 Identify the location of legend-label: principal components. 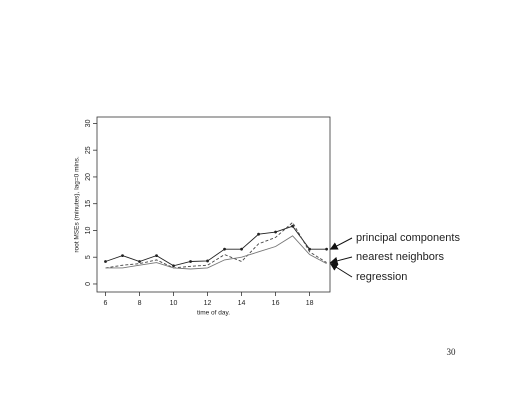
(408, 238).